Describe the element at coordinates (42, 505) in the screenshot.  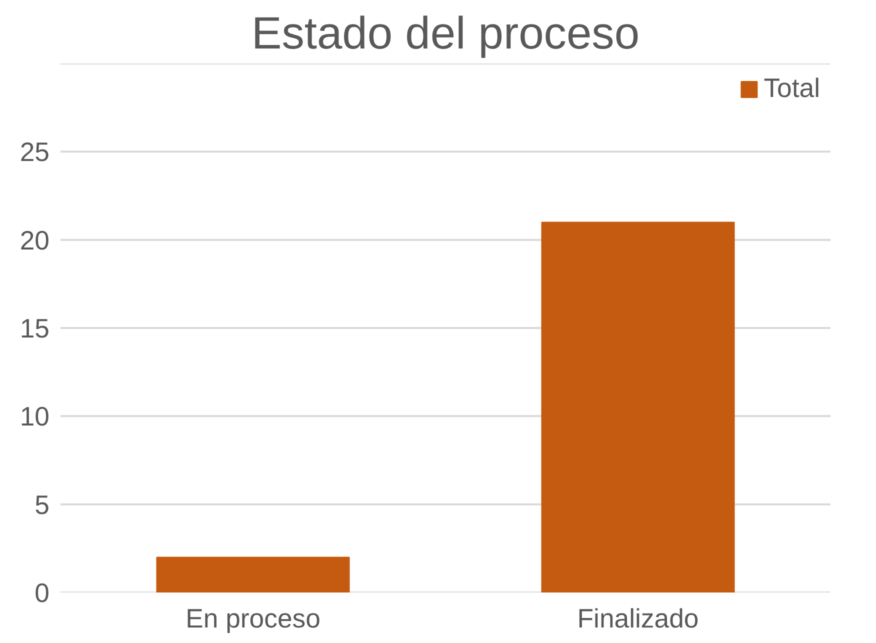
I see `y-tick-label: 5` at that location.